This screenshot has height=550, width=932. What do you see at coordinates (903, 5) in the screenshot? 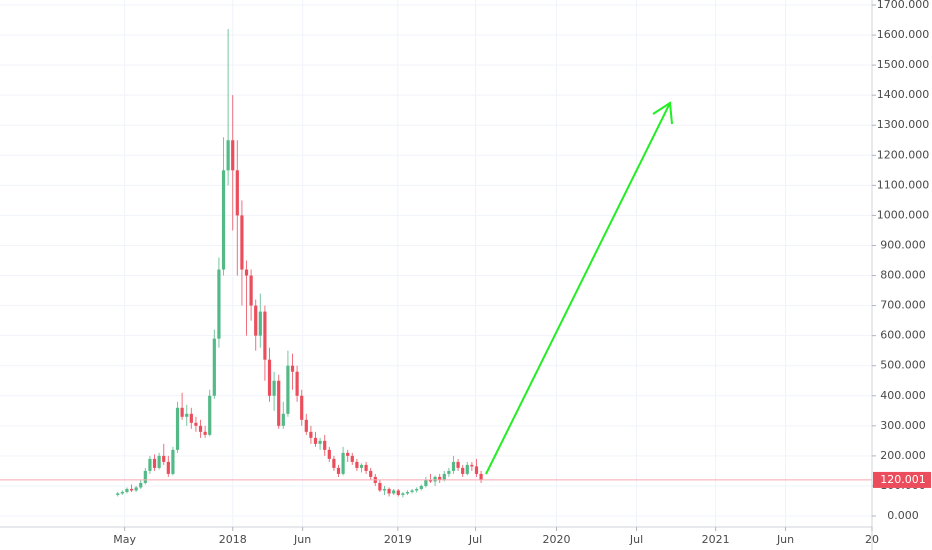
I see `y-tick-label: 1700.000` at bounding box center [903, 5].